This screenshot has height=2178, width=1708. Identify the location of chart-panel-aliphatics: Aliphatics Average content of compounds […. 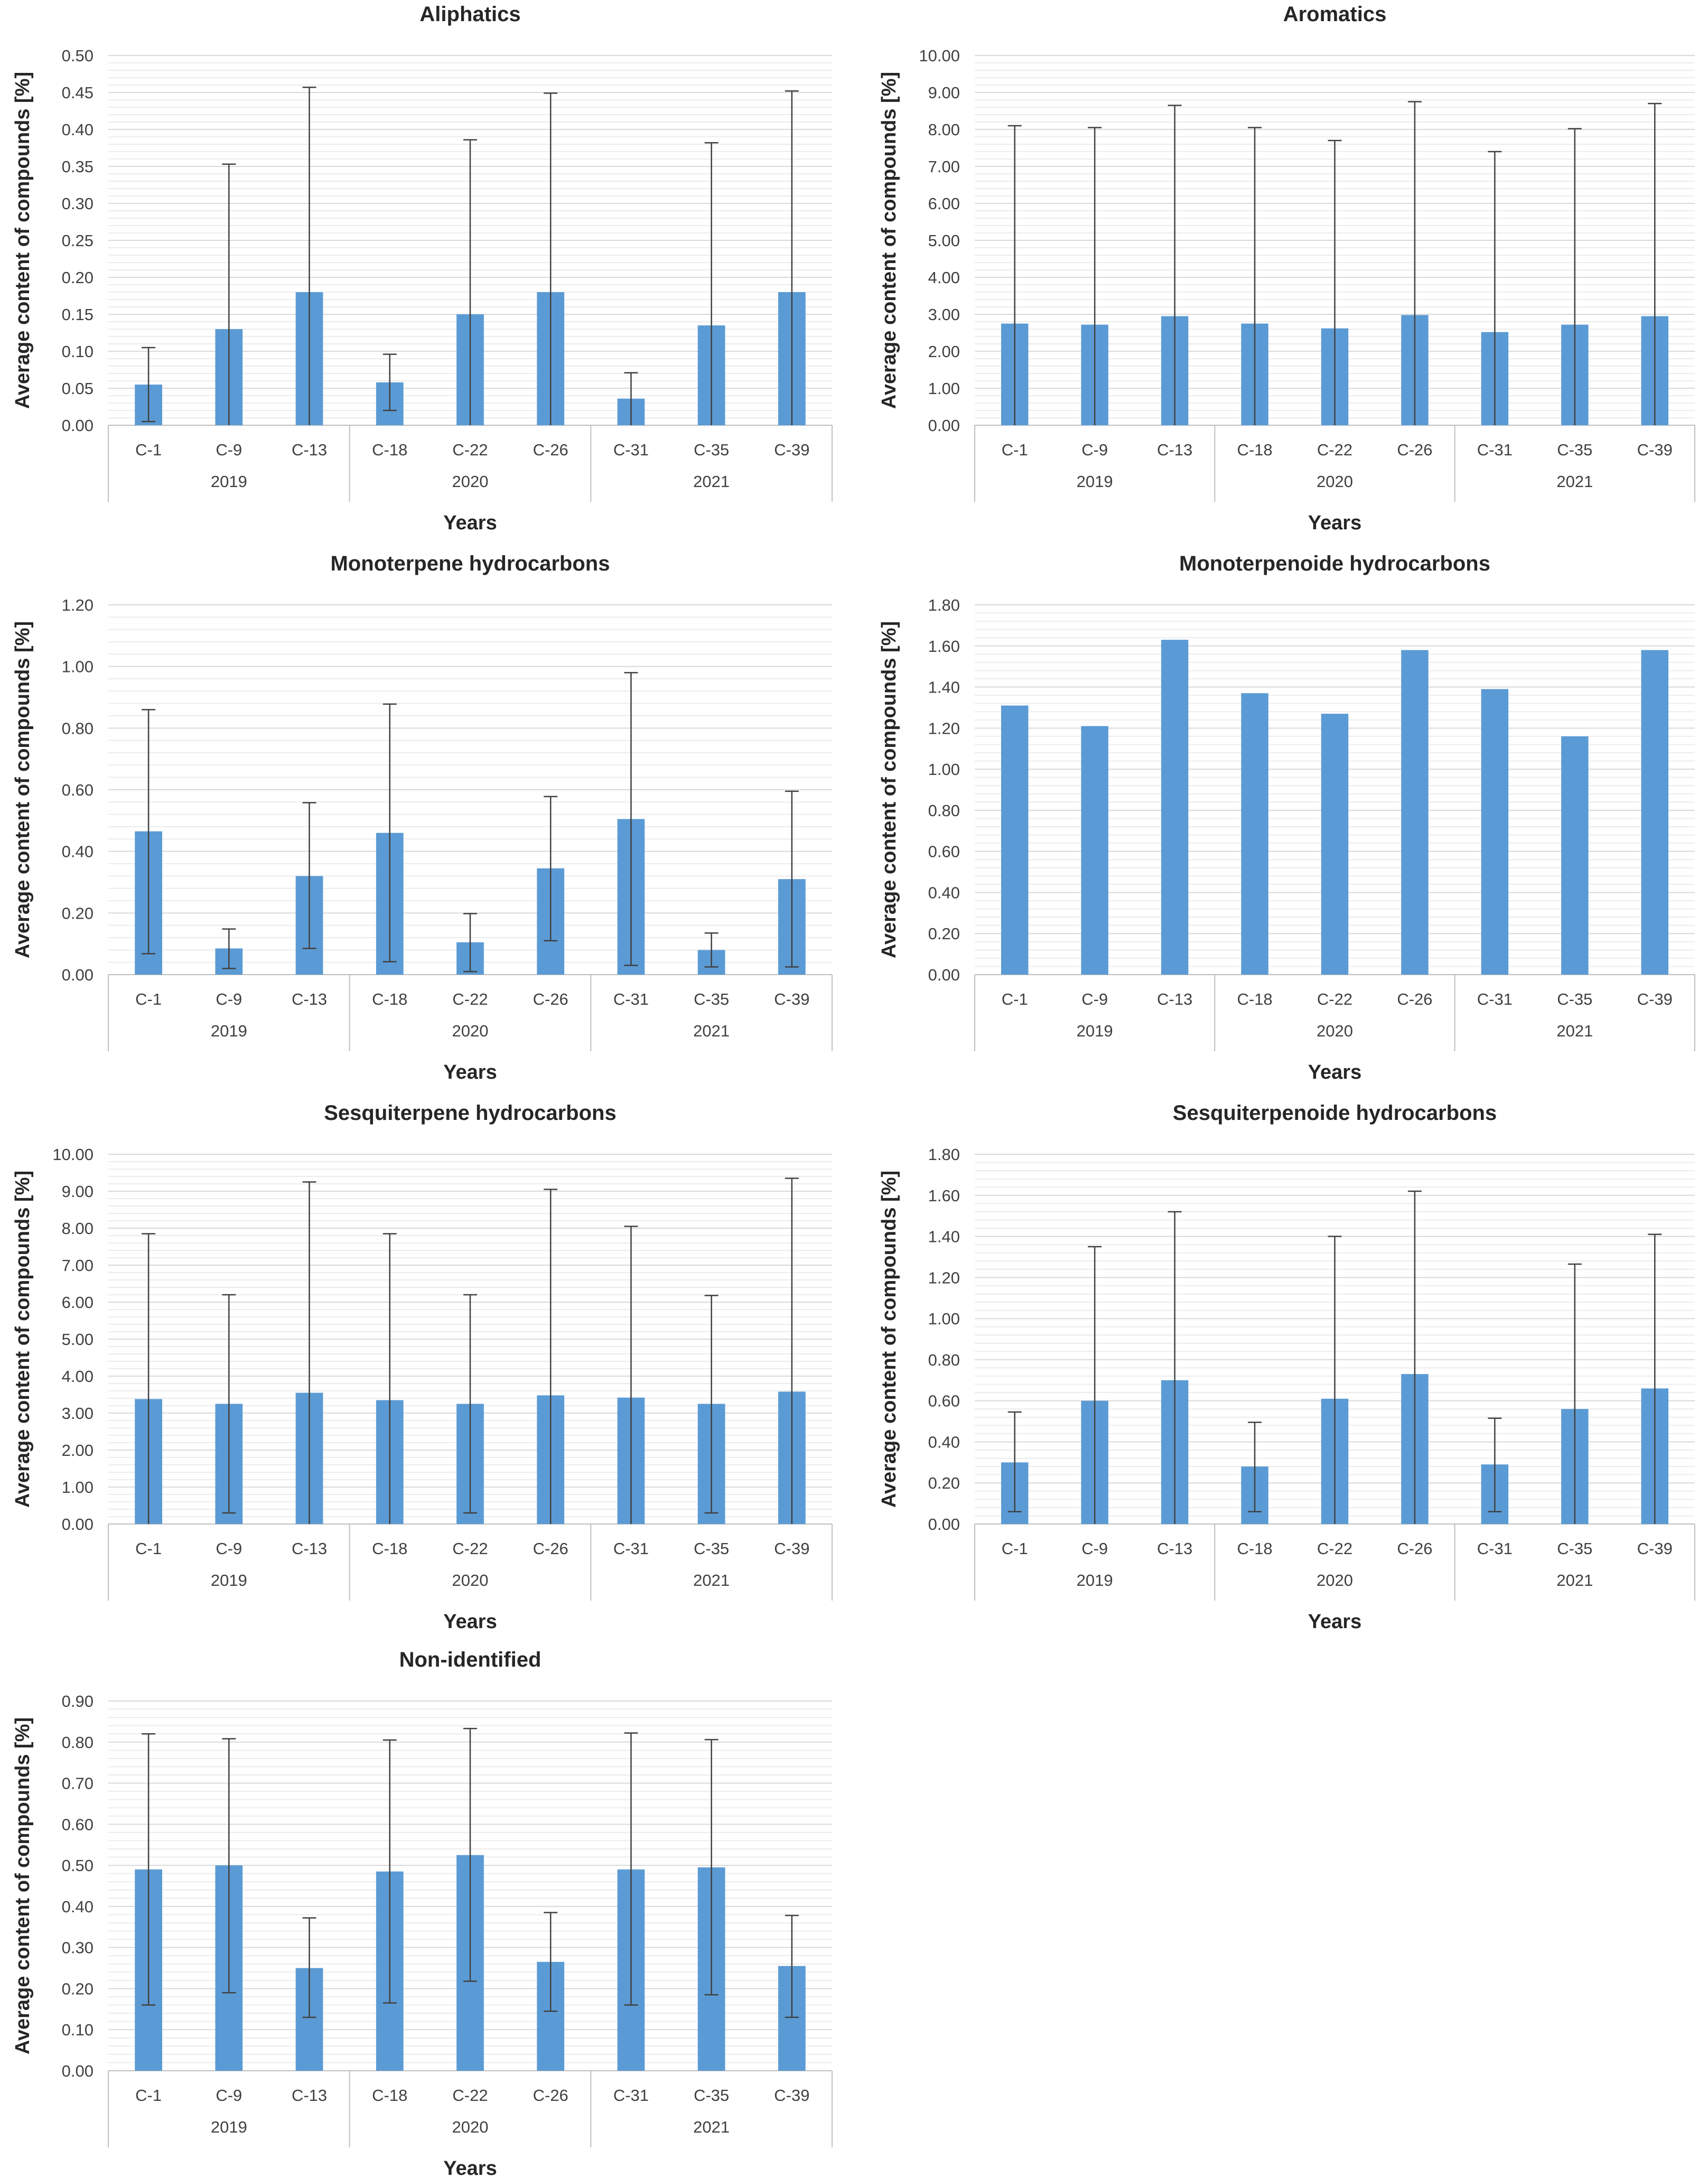
(422, 272).